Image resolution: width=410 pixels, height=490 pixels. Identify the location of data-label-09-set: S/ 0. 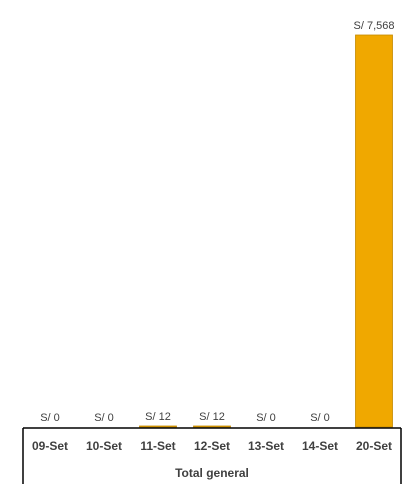
(50, 418).